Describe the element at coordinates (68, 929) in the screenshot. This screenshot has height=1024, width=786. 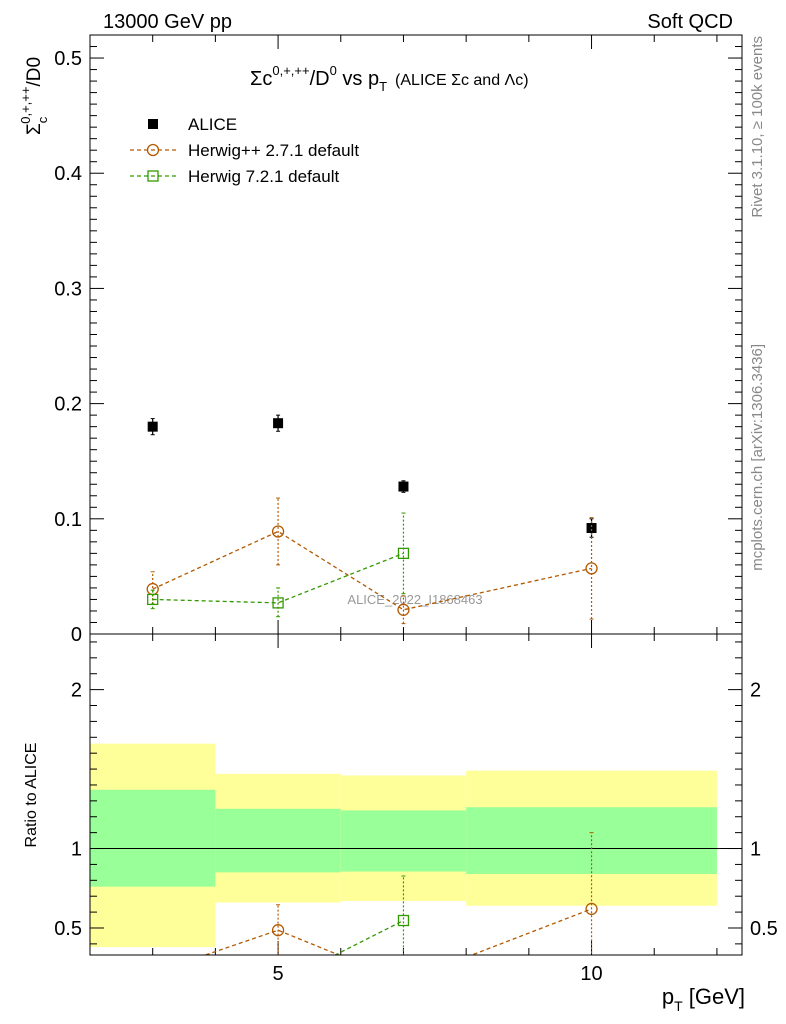
I see `ratio-y-tick-label: 0.5` at that location.